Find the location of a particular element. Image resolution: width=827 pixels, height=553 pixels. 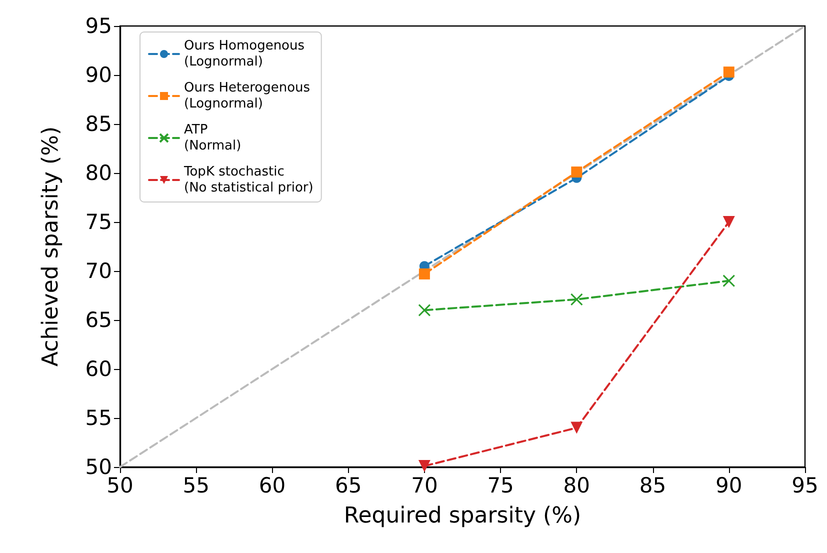

x-tick-label: 60 is located at coordinates (272, 486).